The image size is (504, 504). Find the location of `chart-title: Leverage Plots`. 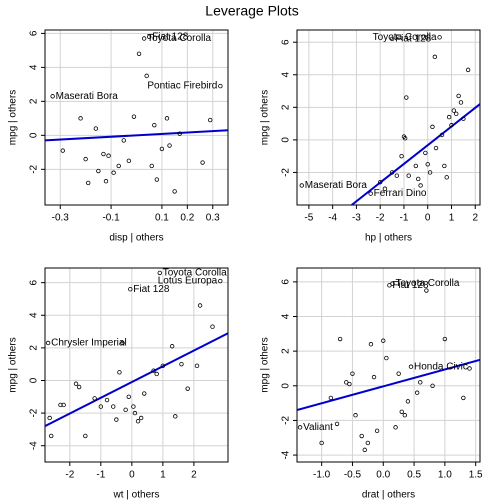

chart-title: Leverage Plots is located at coordinates (251, 11).